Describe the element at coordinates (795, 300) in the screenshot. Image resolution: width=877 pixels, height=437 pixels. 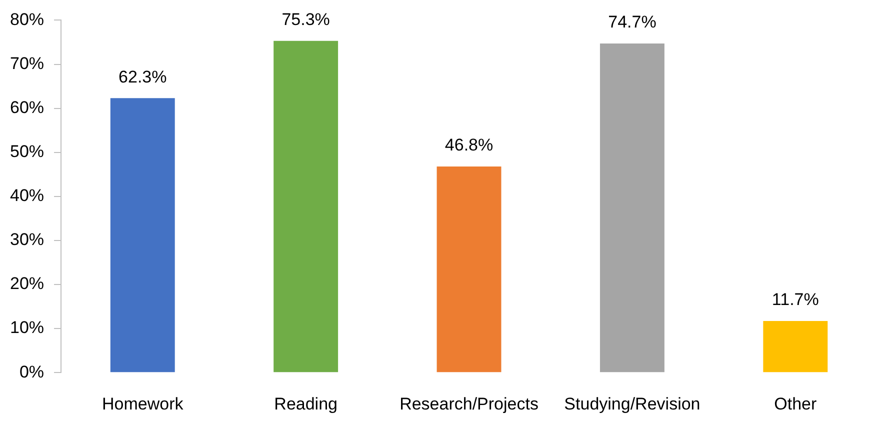
I see `data-label: 11.7%` at that location.